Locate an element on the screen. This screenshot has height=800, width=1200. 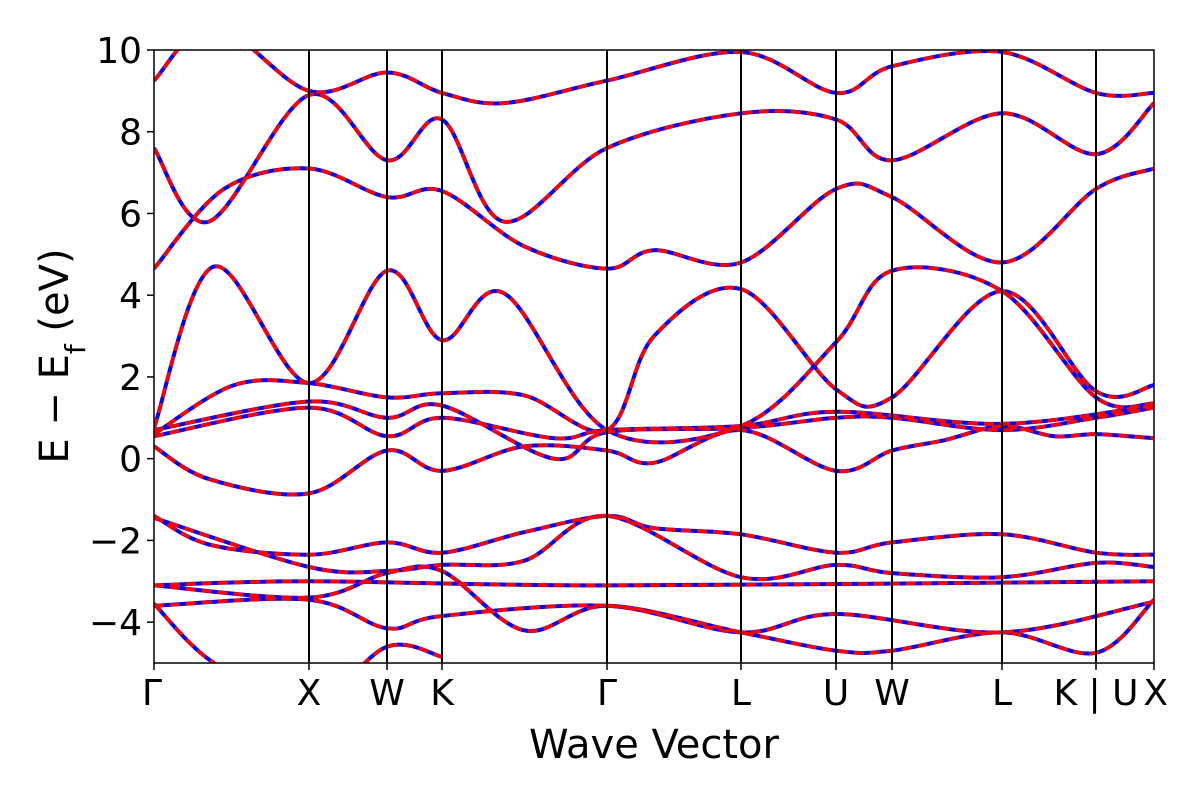
x-tick-label-10: X is located at coordinates (1155, 693).